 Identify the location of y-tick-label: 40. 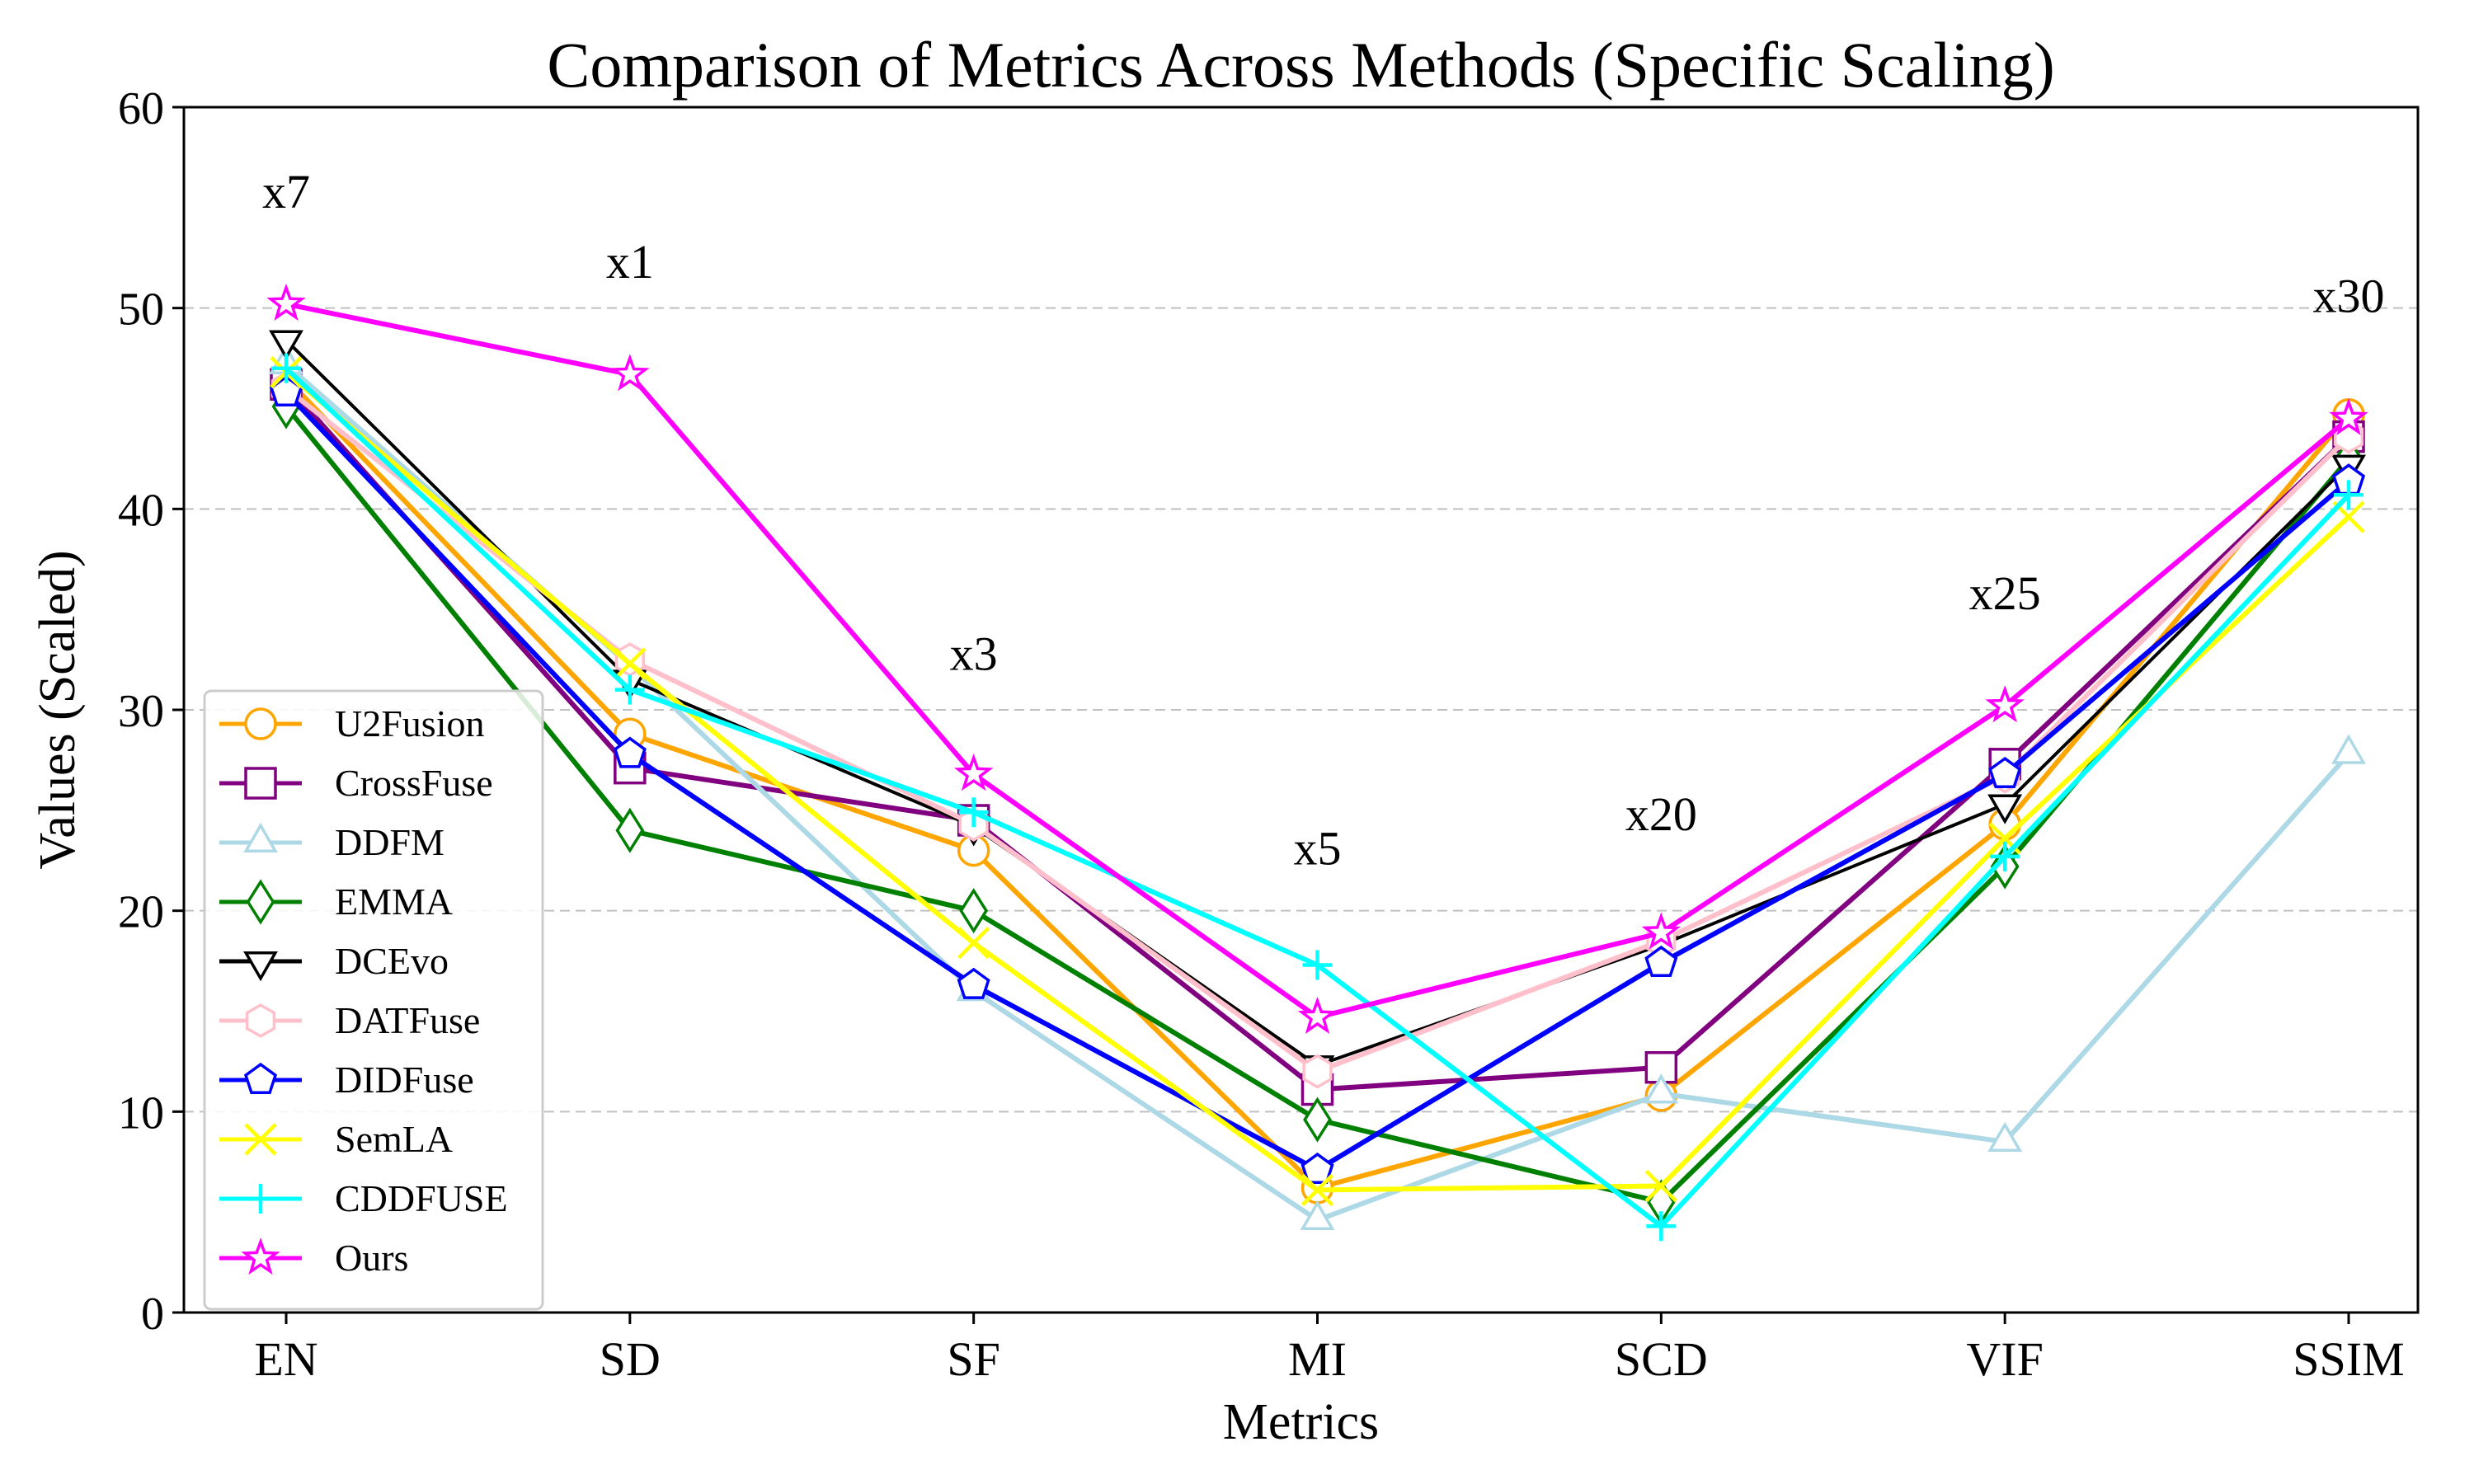
(141, 510).